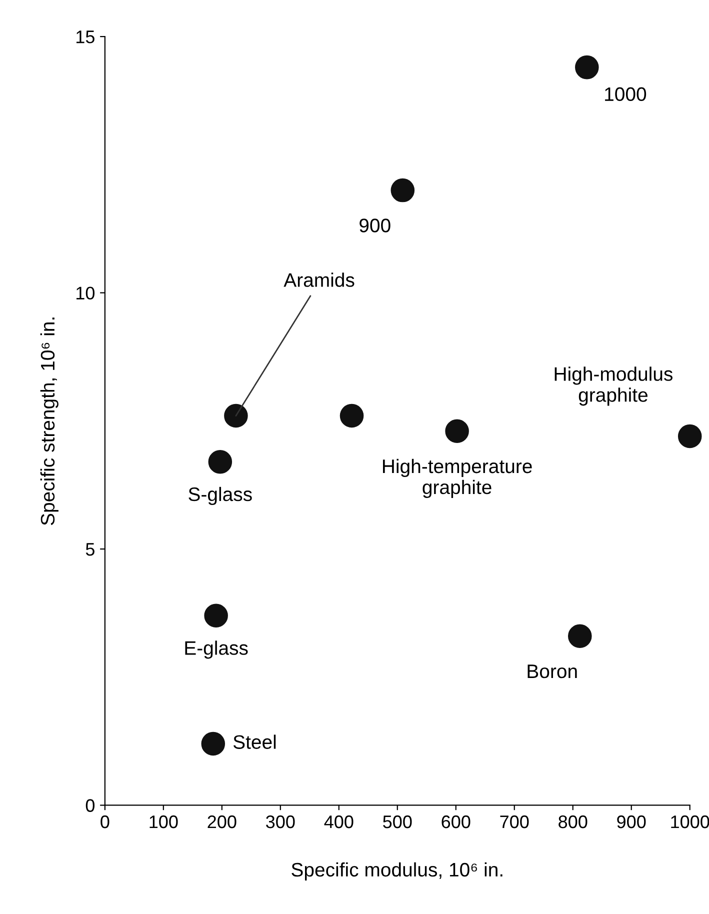  What do you see at coordinates (375, 225) in the screenshot?
I see `annotation: 900` at bounding box center [375, 225].